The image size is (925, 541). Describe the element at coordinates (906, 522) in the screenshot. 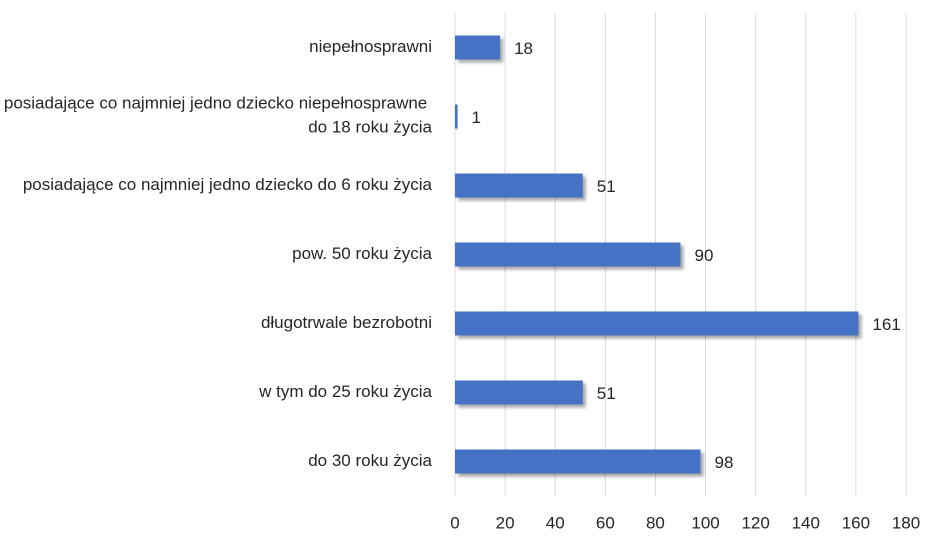

I see `x-tick-label: 180` at that location.